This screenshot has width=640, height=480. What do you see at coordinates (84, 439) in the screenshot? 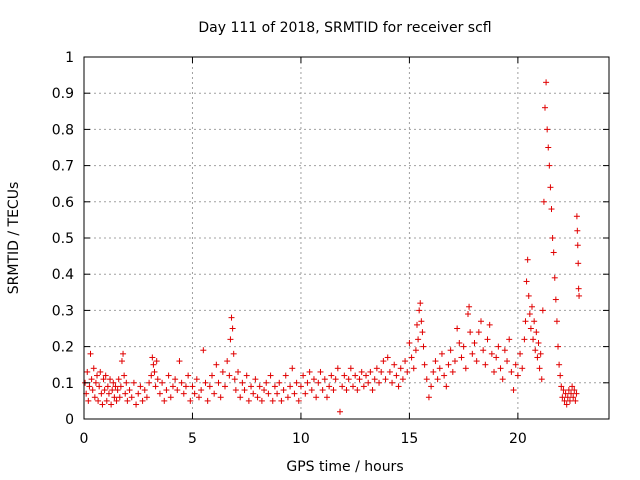
I see `x-tick-label: 0` at bounding box center [84, 439].